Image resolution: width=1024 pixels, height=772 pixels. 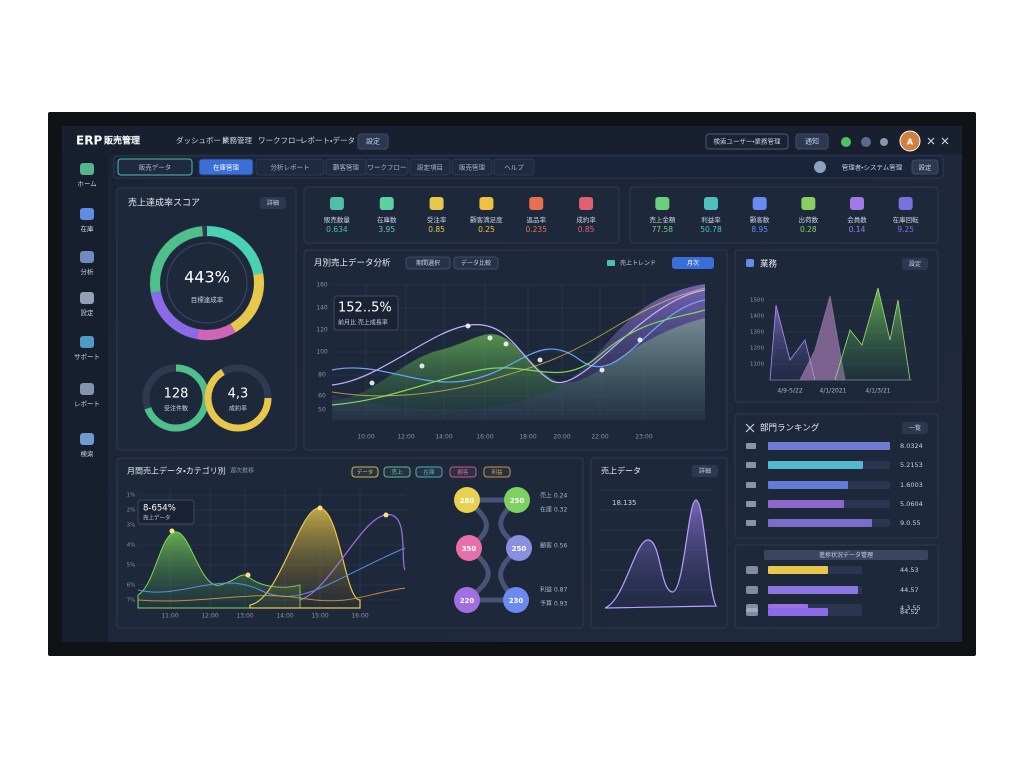 I want to click on notify-label: 通知, so click(x=812, y=141).